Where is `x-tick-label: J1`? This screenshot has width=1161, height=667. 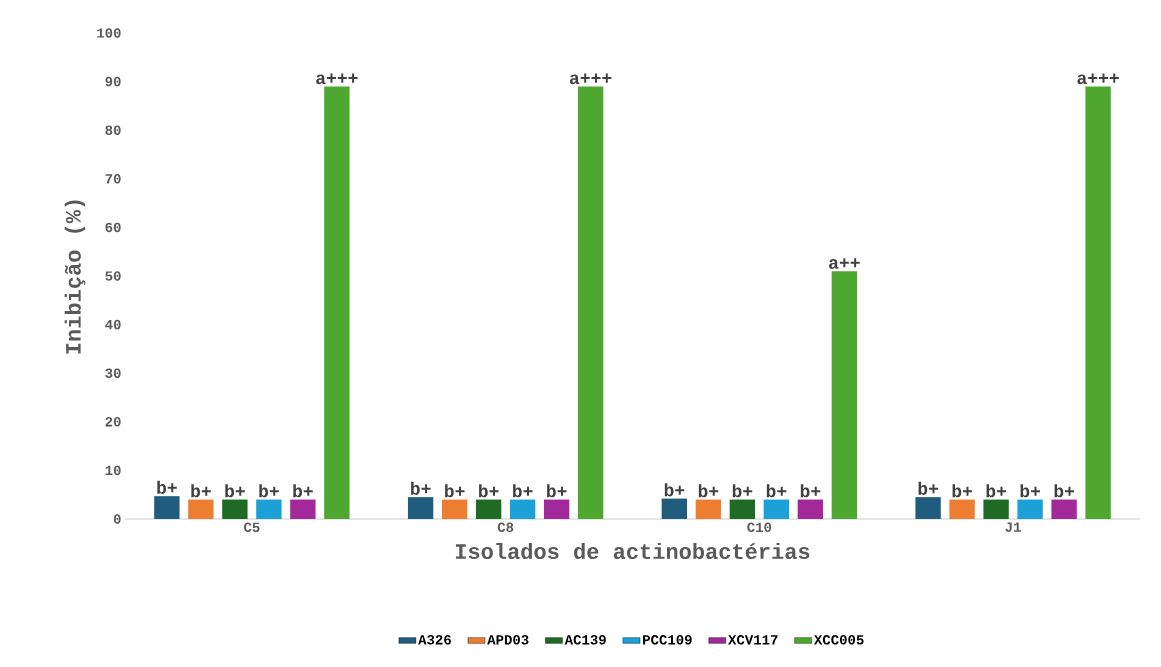 x-tick-label: J1 is located at coordinates (1013, 527).